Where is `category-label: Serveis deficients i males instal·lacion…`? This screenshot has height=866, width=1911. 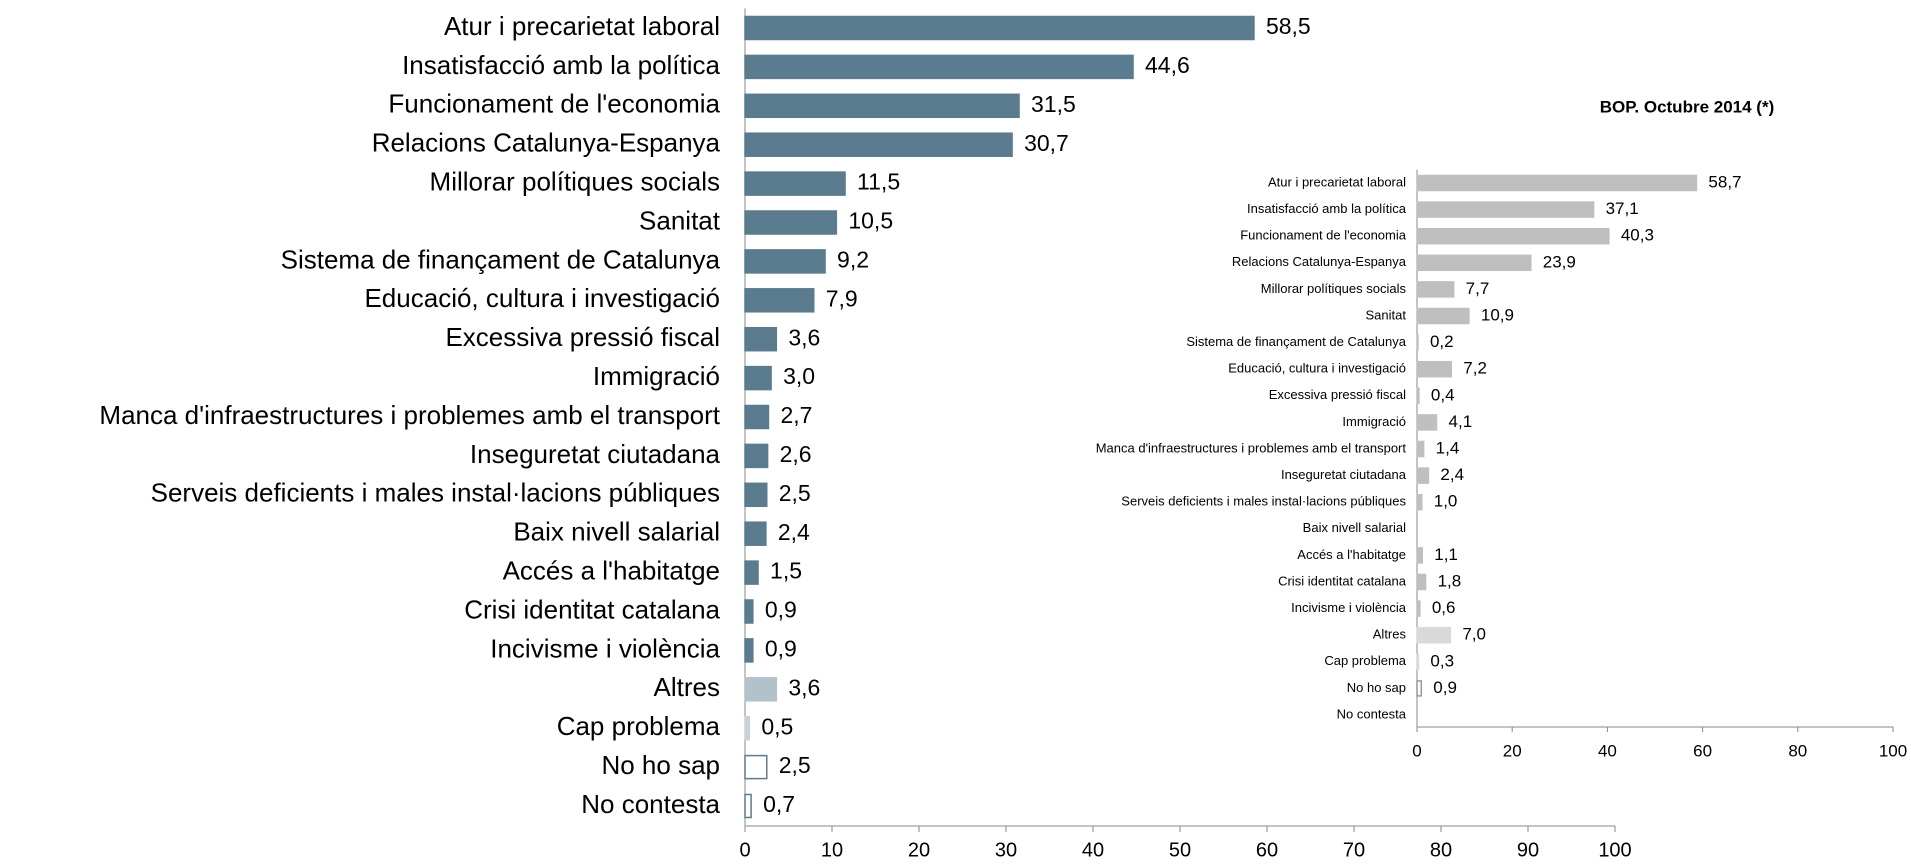 category-label: Serveis deficients i males instal·lacion… is located at coordinates (1263, 501).